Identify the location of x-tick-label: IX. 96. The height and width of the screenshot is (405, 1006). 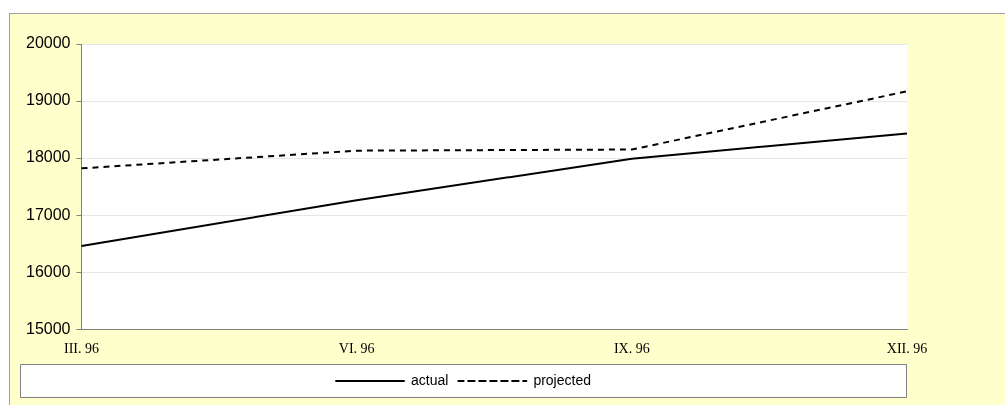
(631, 349).